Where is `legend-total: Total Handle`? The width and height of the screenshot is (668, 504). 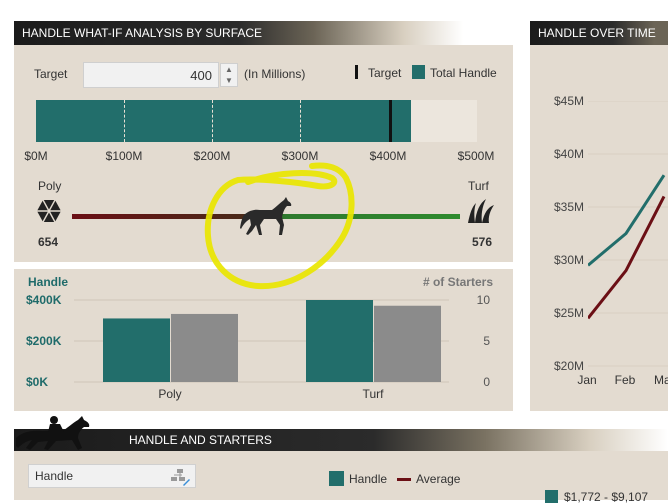
legend-total: Total Handle is located at coordinates (463, 73).